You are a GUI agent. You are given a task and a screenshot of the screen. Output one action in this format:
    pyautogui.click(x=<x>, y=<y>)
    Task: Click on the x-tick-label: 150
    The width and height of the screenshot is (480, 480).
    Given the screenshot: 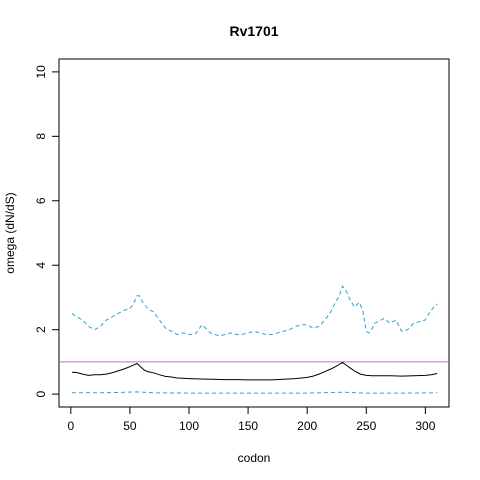 What is the action you would take?
    pyautogui.click(x=248, y=426)
    